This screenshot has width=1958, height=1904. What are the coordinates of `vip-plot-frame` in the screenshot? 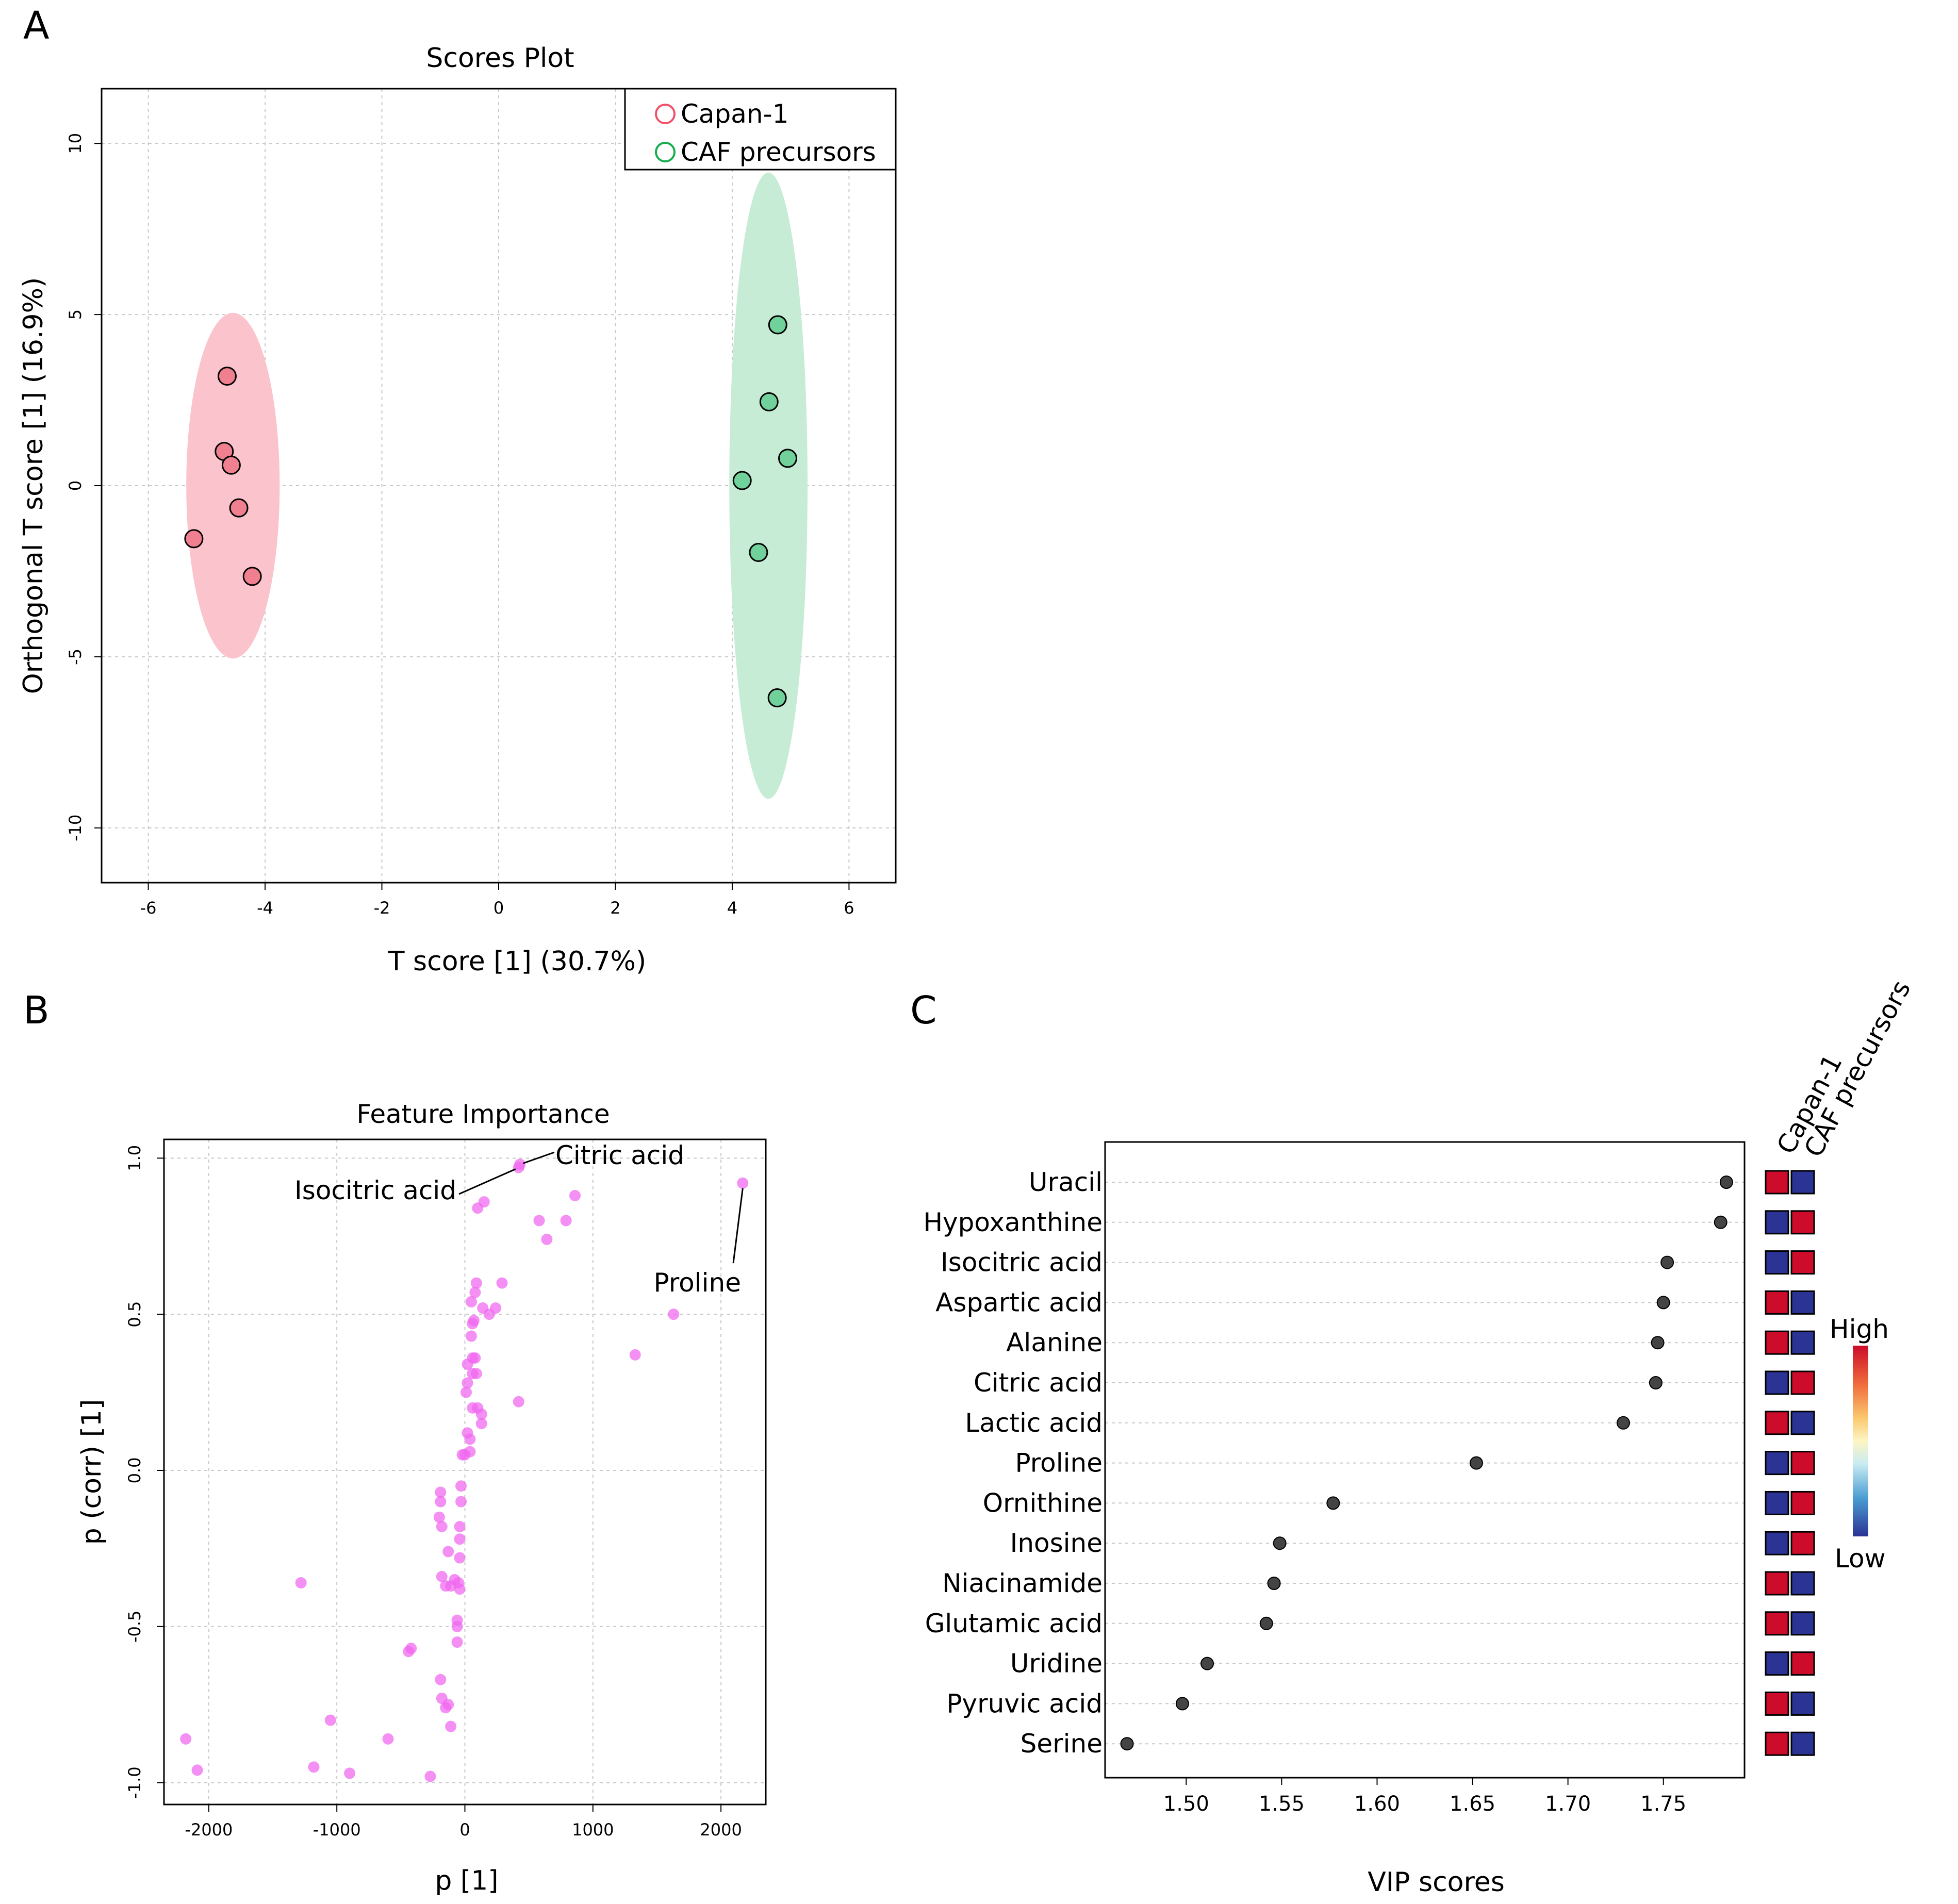 It's located at (1425, 1460).